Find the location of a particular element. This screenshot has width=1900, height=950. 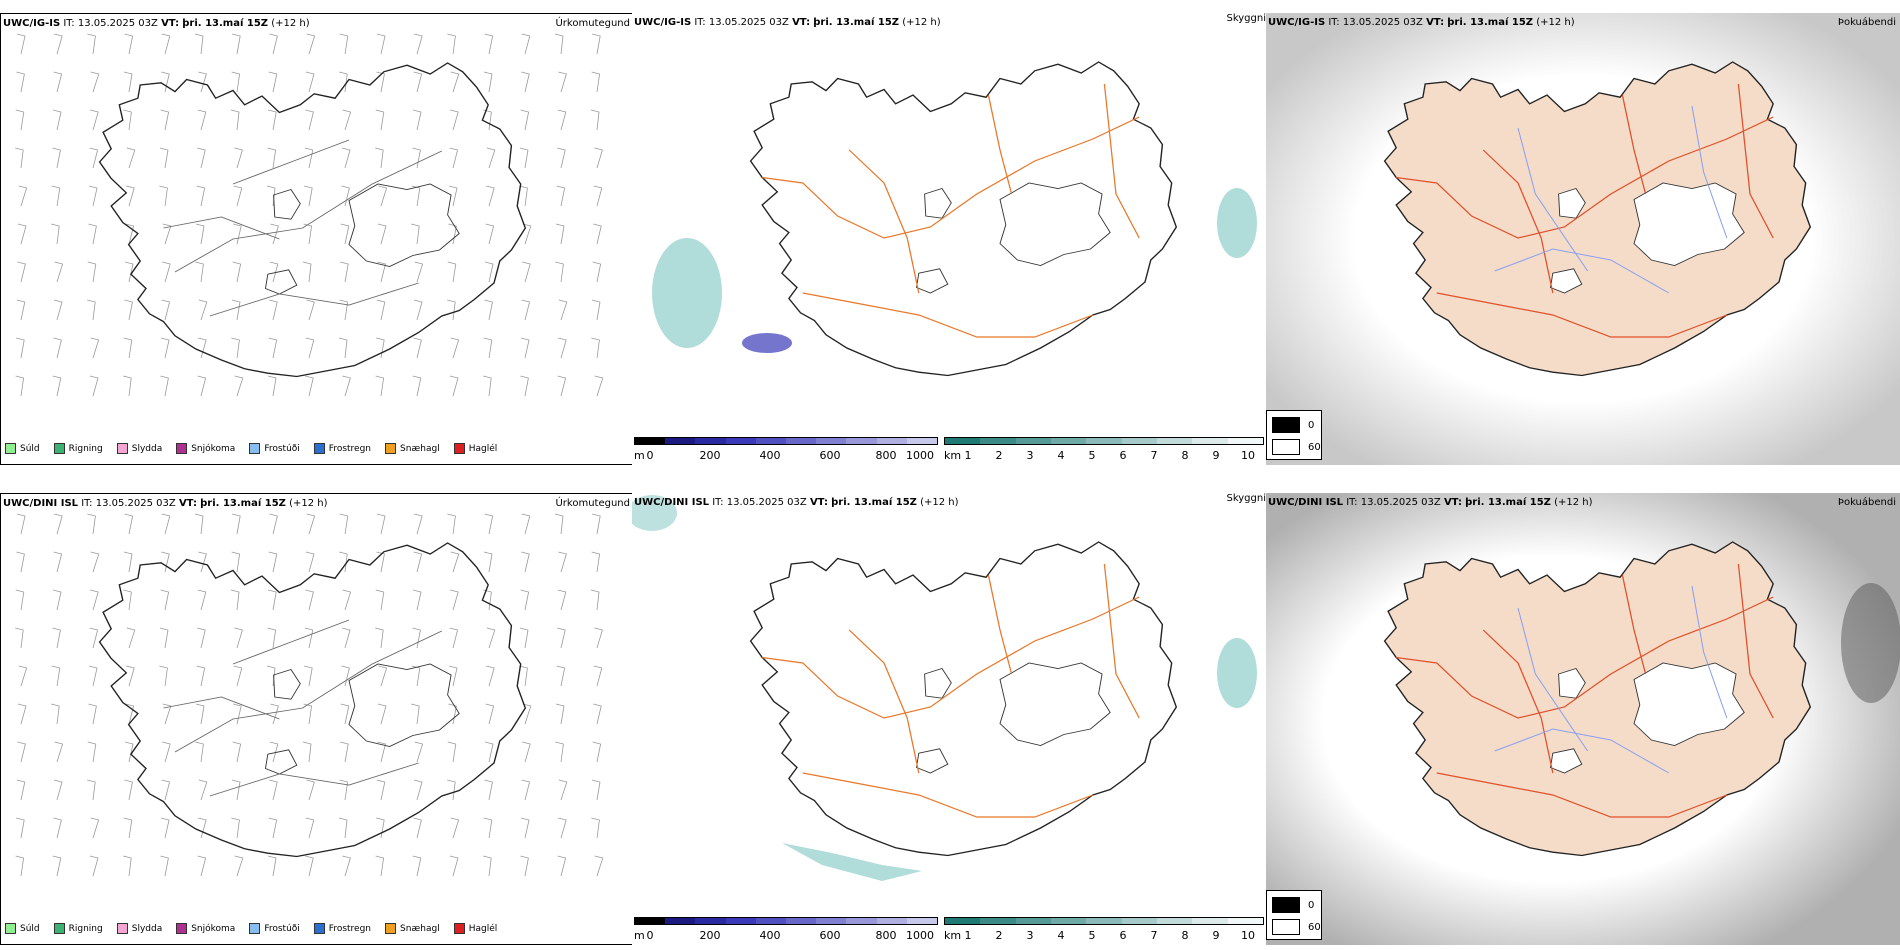

field-name: Skyggni is located at coordinates (1246, 18).